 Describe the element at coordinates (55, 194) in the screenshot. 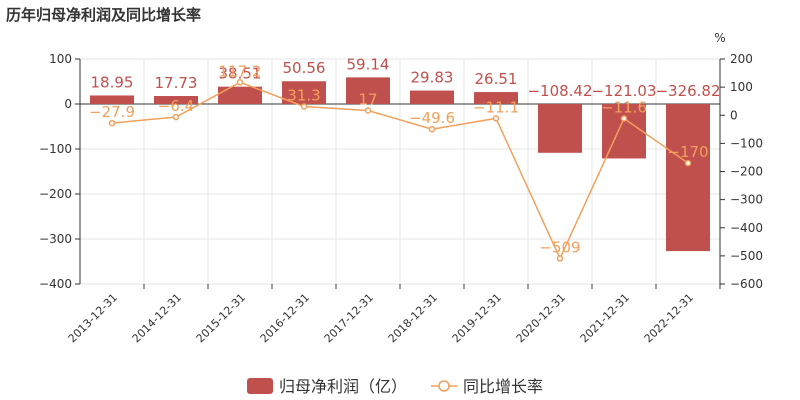

I see `y-left-tick-label: −200` at that location.